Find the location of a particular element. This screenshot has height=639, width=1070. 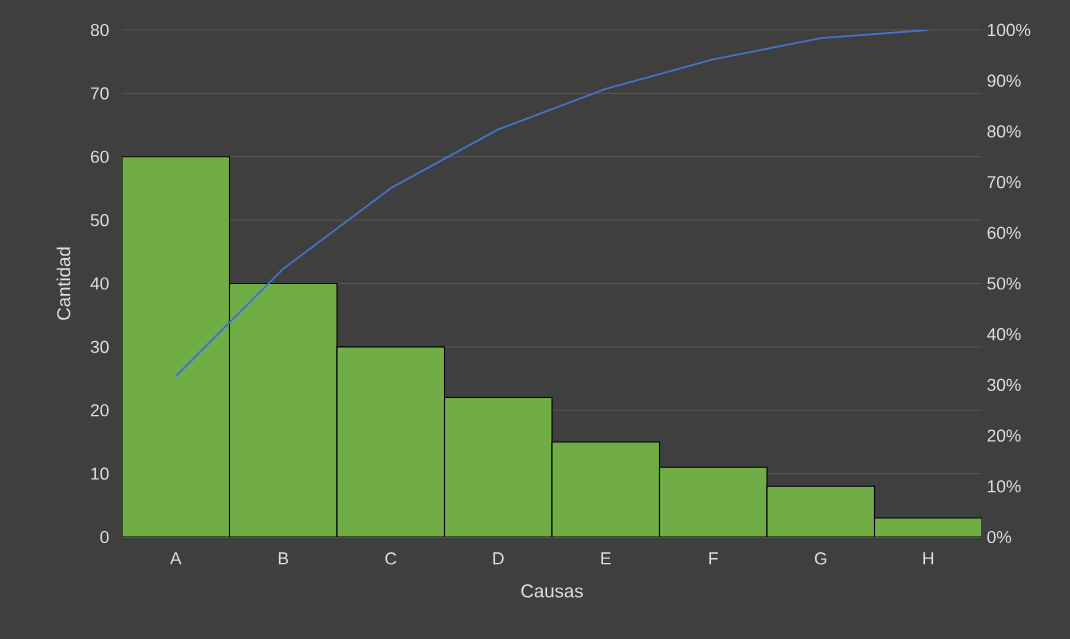

y2-tick-label: 40% is located at coordinates (1004, 334).